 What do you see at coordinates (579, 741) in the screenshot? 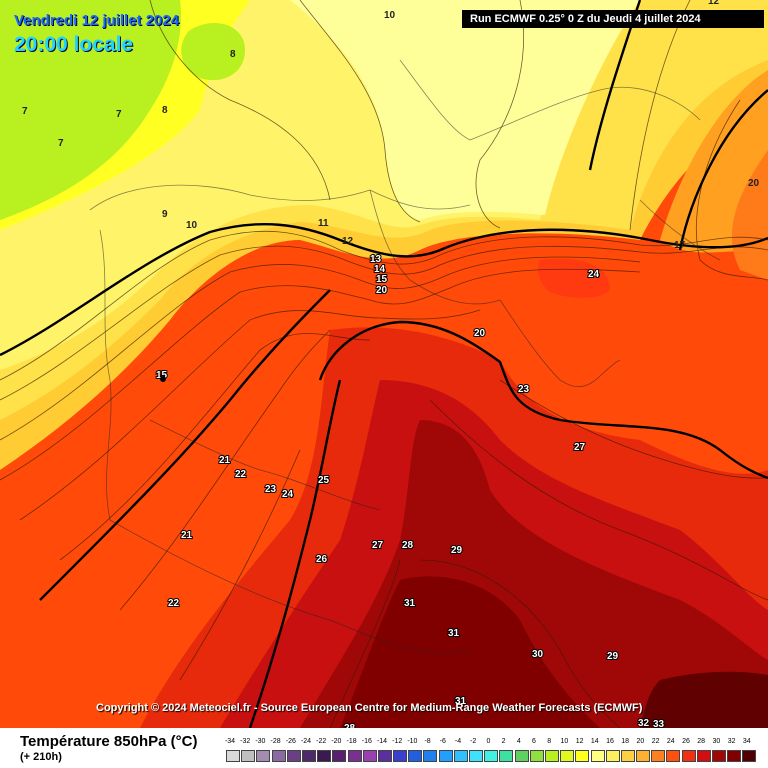
I see `scale-label: 12` at bounding box center [579, 741].